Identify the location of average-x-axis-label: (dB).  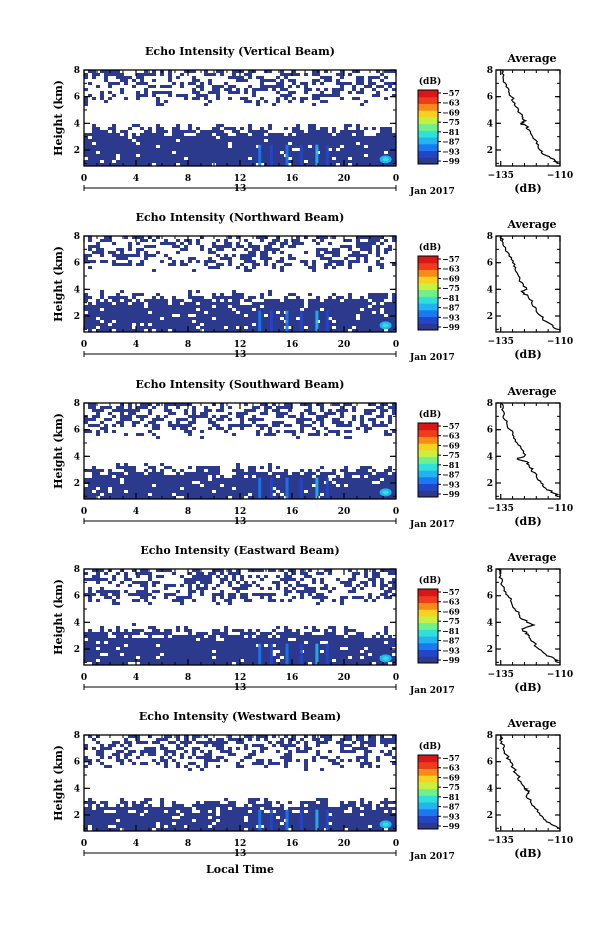
(527, 354).